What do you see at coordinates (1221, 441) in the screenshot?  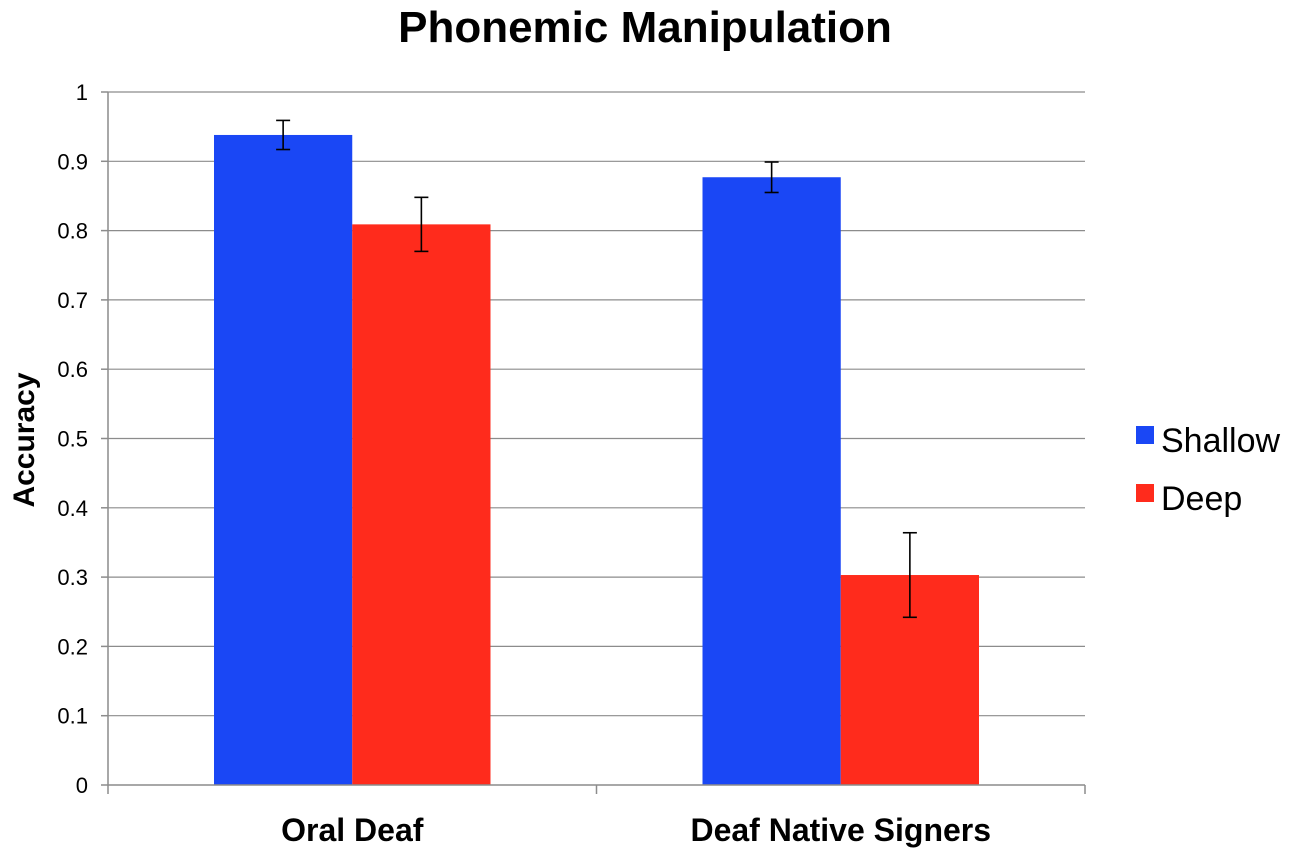 I see `legend-label: Shallow` at bounding box center [1221, 441].